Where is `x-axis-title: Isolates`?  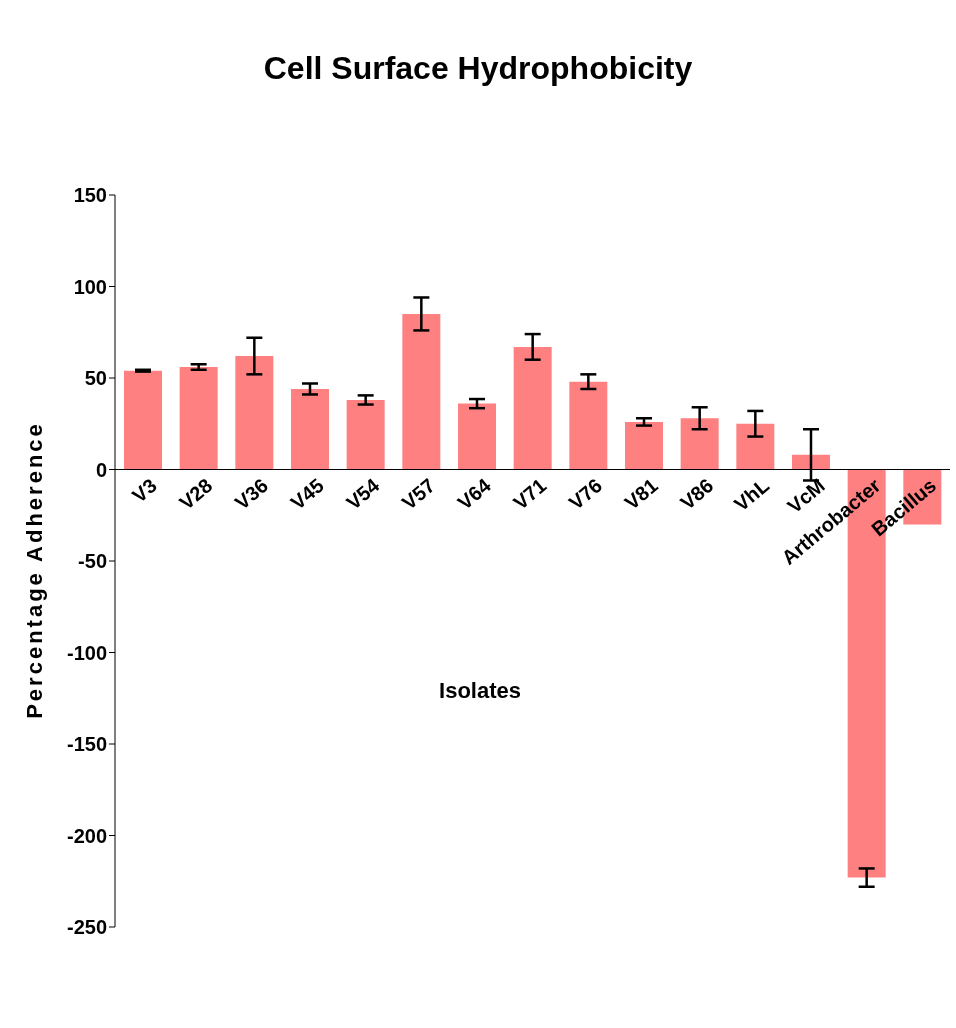 x-axis-title: Isolates is located at coordinates (480, 691).